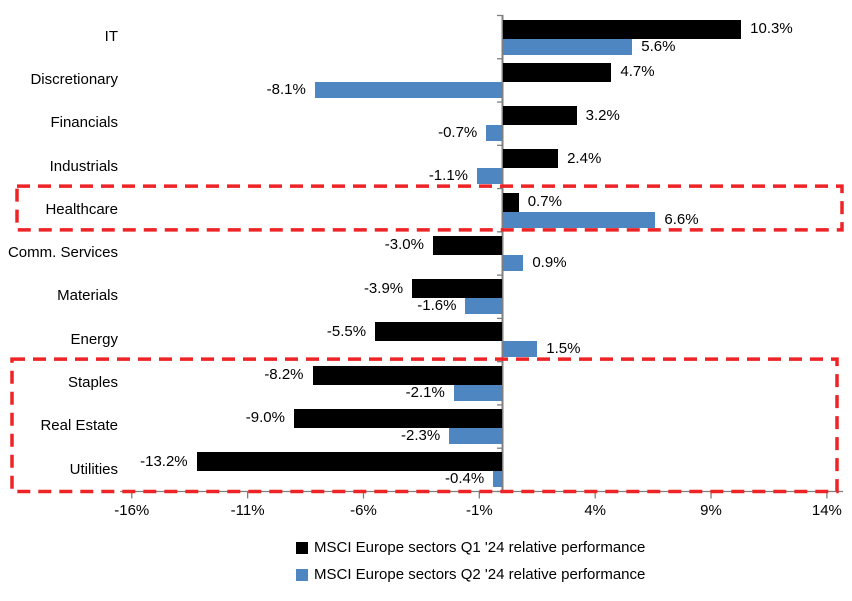 The height and width of the screenshot is (601, 852). What do you see at coordinates (87, 296) in the screenshot?
I see `category-label: Materials` at bounding box center [87, 296].